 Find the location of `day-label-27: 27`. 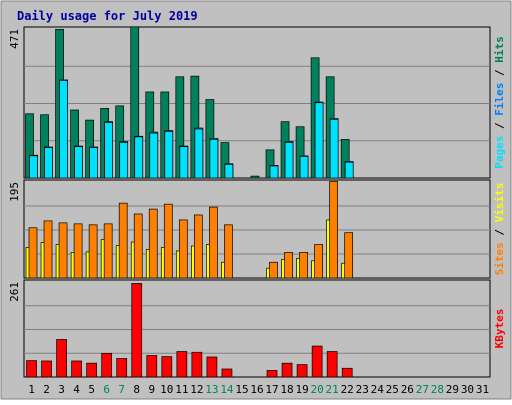

day-label-27: 27 is located at coordinates (422, 389).